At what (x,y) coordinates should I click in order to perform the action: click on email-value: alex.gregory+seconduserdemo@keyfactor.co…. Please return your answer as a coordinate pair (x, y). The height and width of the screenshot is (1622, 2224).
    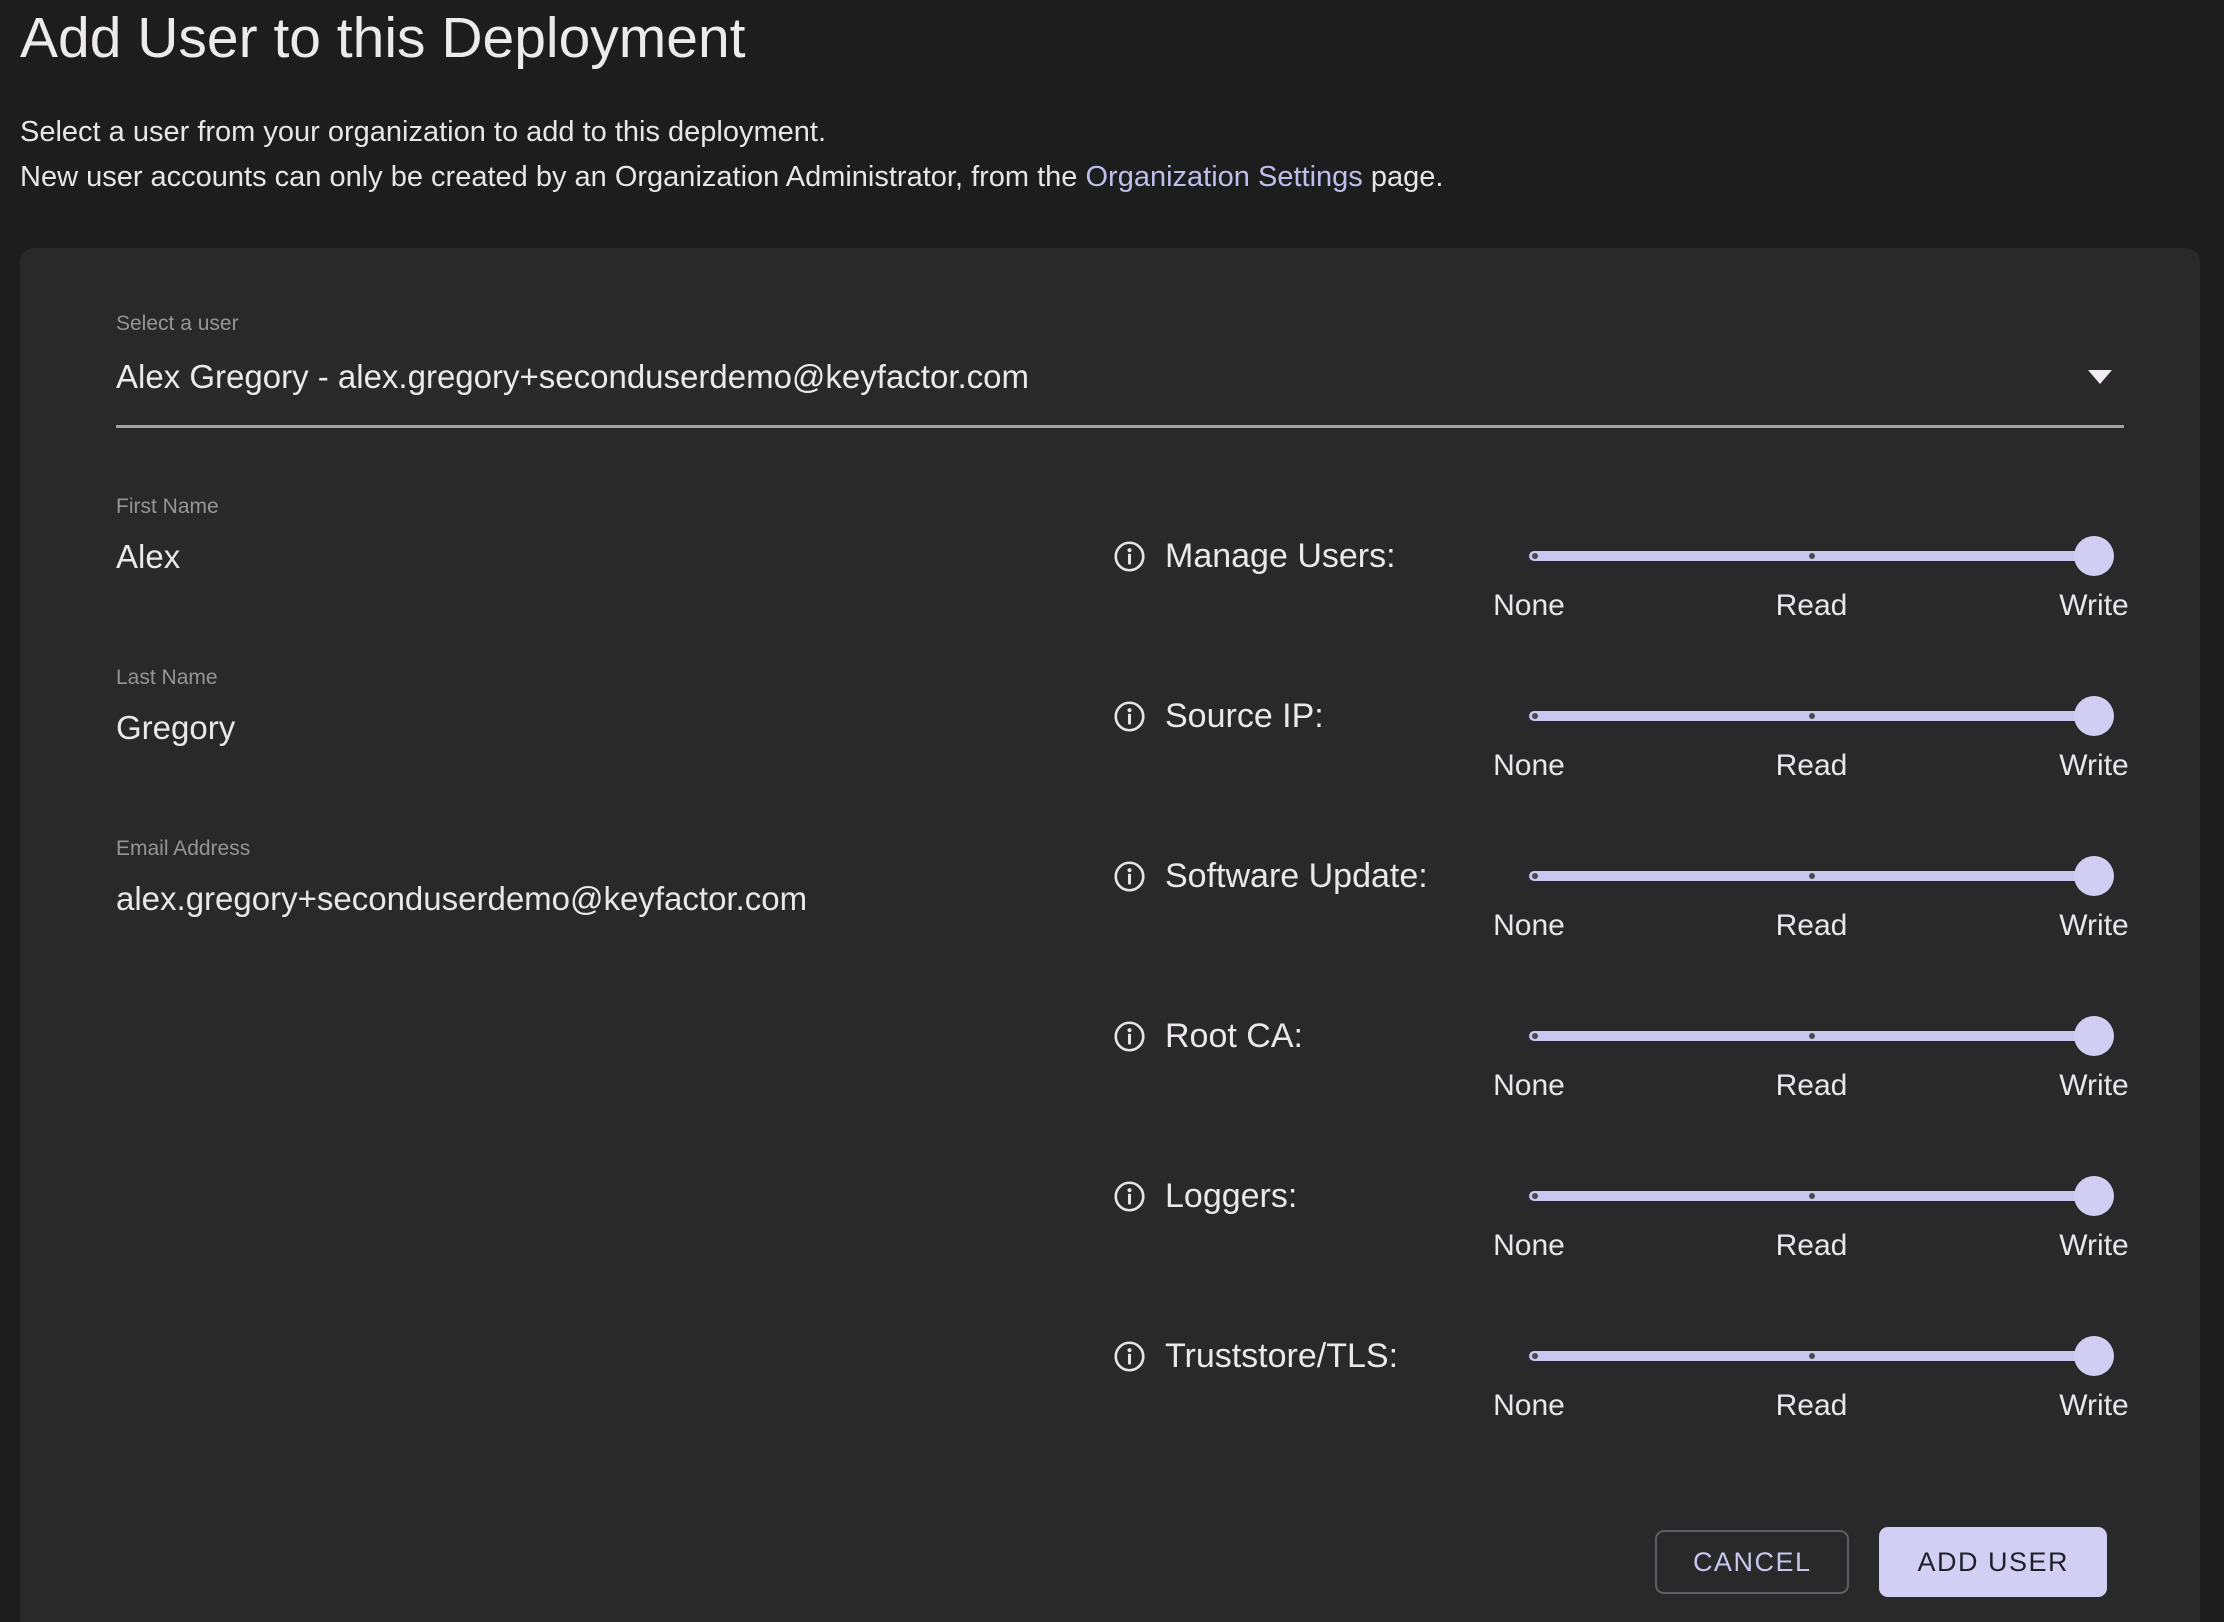
    Looking at the image, I should click on (462, 898).